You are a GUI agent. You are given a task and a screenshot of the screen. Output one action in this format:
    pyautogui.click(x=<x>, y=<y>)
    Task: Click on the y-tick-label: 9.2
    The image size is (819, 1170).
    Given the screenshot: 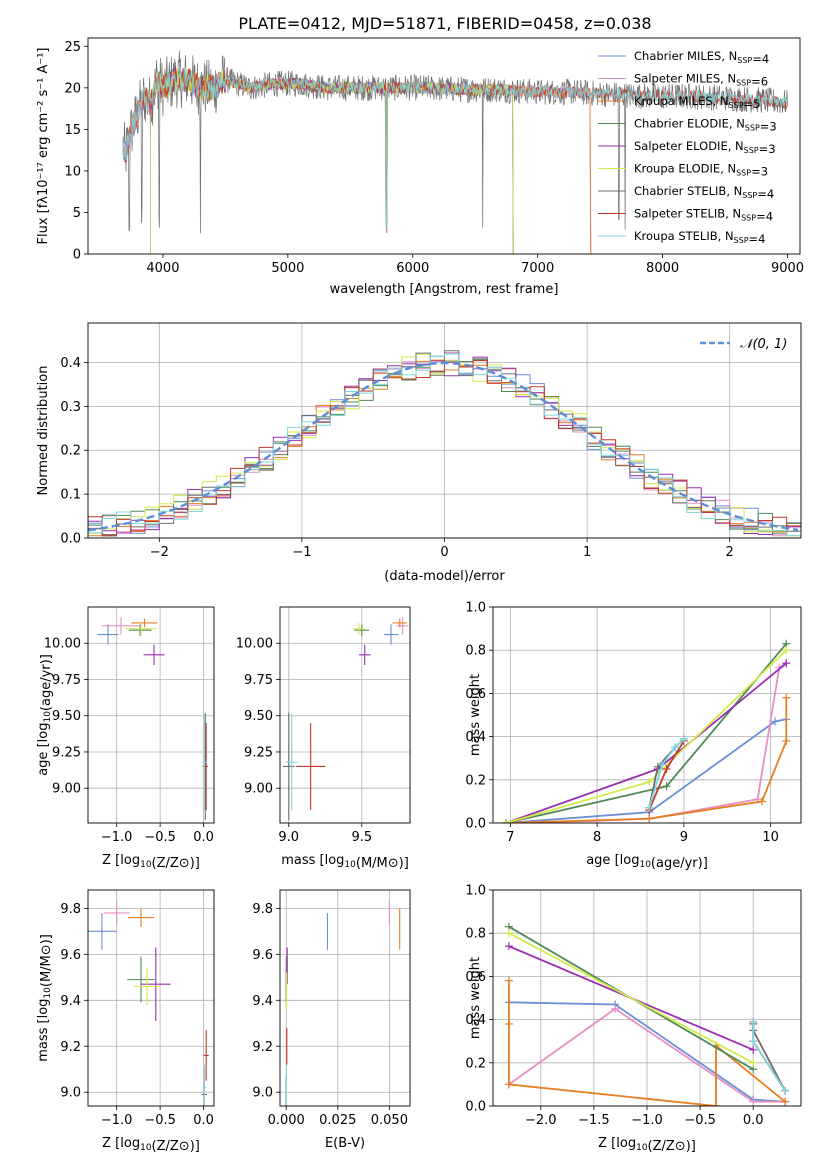 What is the action you would take?
    pyautogui.click(x=70, y=1047)
    